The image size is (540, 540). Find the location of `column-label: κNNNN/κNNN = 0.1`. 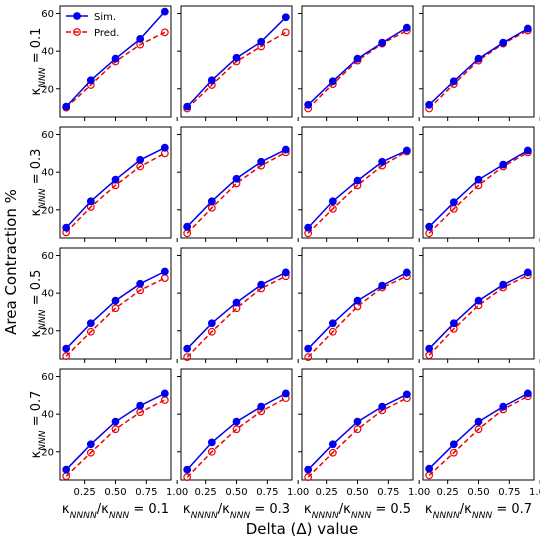

column-label: κNNNN/κNNN = 0.1 is located at coordinates (115, 511).